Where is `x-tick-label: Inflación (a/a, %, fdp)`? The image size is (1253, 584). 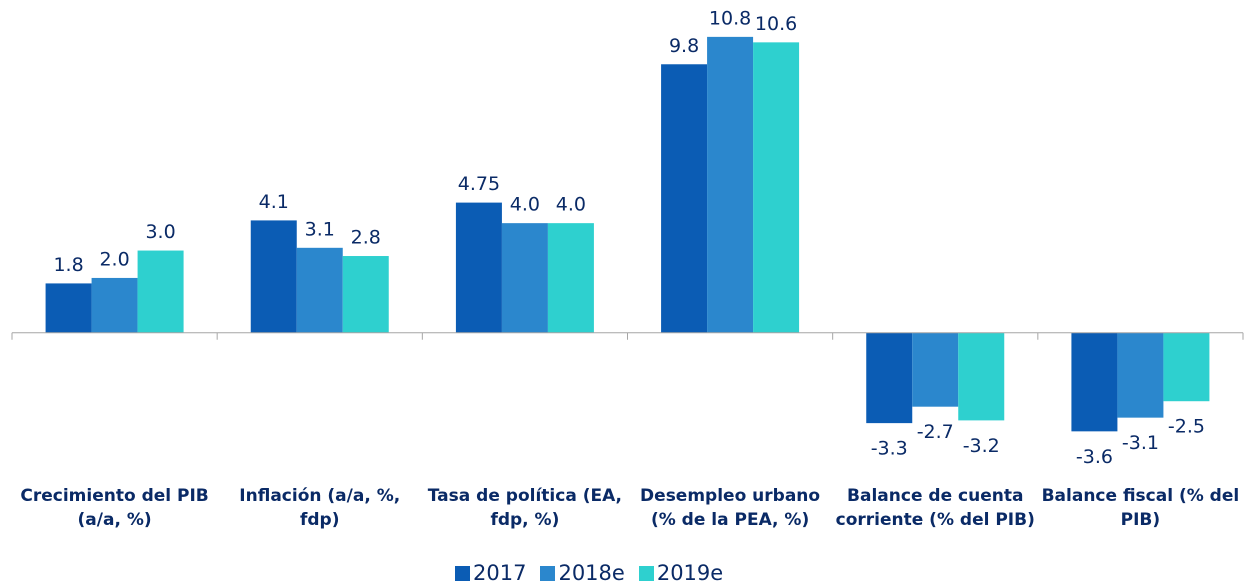 x-tick-label: Inflación (a/a, %, fdp) is located at coordinates (320, 508).